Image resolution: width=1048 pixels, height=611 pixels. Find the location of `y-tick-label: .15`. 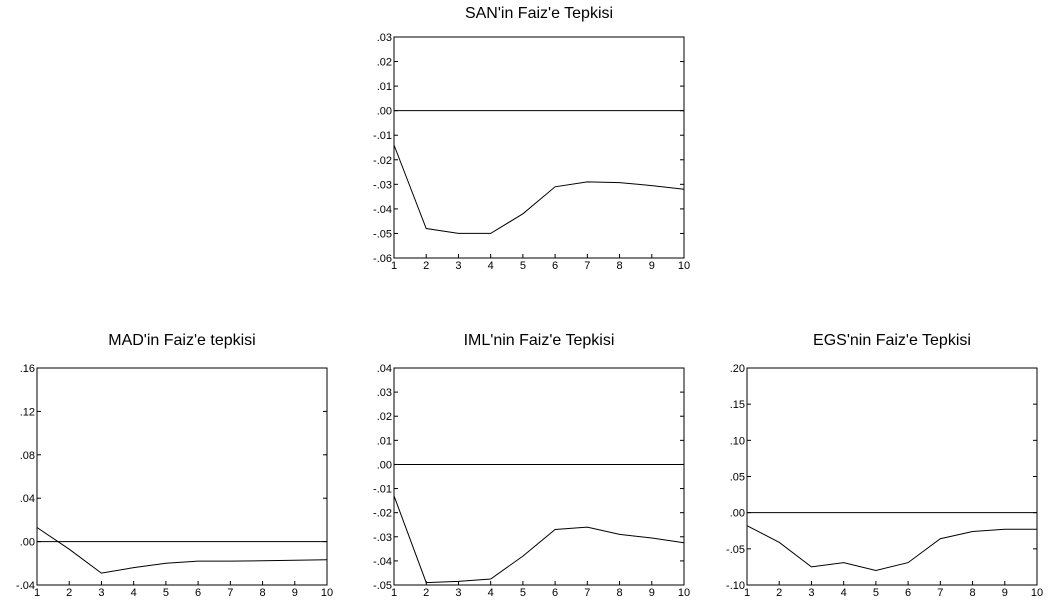

y-tick-label: .15 is located at coordinates (737, 405).